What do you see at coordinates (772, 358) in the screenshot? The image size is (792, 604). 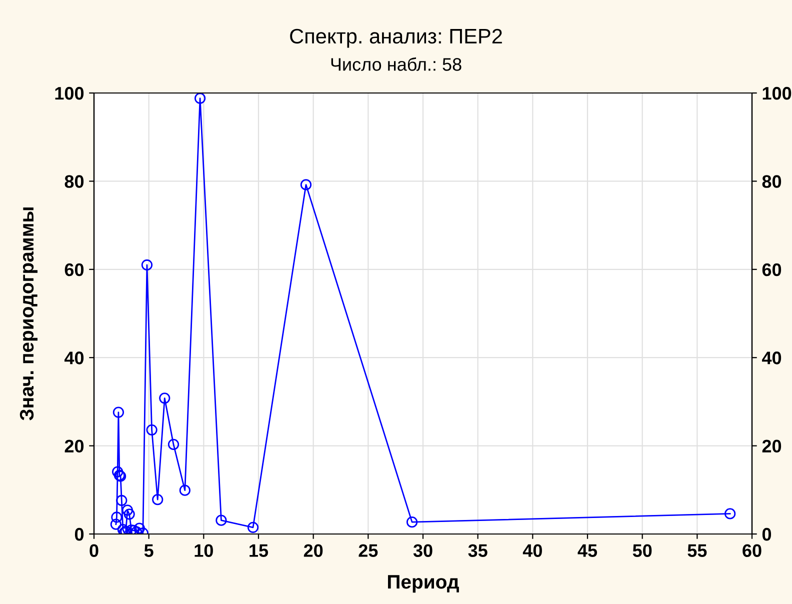 I see `y2-tick-label: 40` at bounding box center [772, 358].